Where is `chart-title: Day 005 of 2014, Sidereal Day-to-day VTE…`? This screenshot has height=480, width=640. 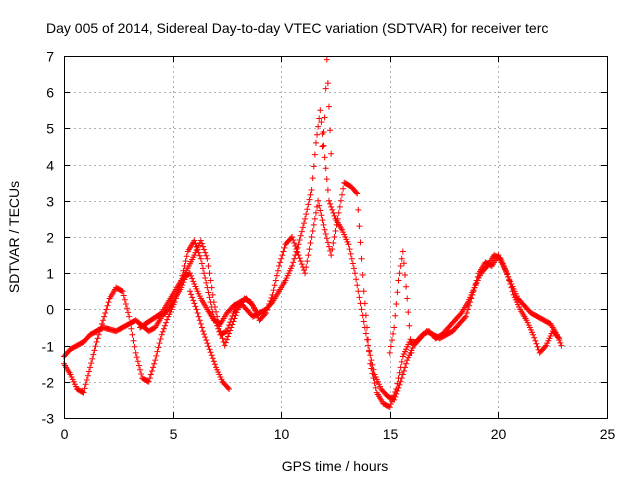 chart-title: Day 005 of 2014, Sidereal Day-to-day VTE… is located at coordinates (297, 28).